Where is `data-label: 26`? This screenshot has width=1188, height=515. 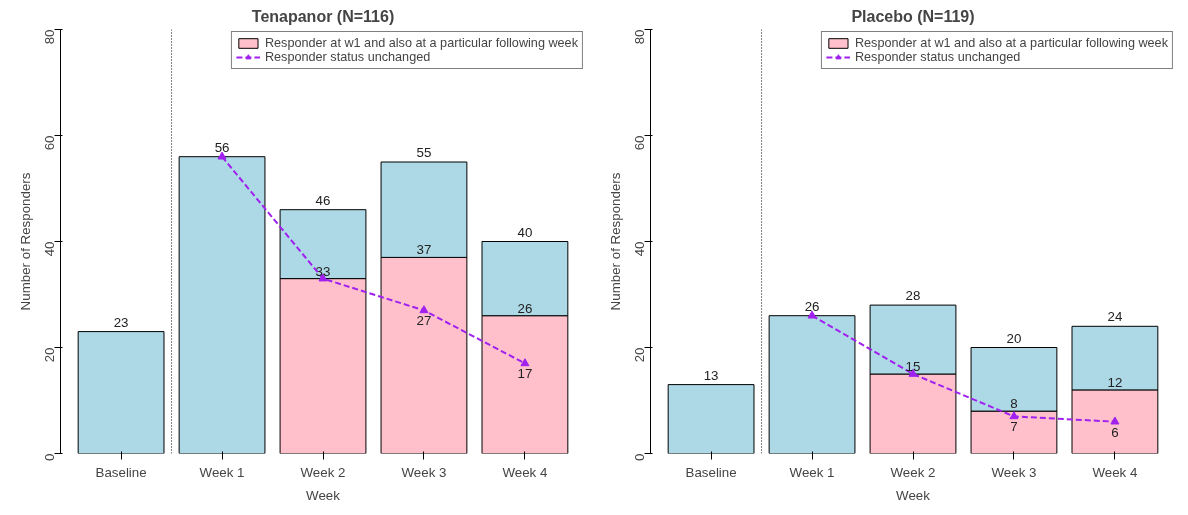 data-label: 26 is located at coordinates (525, 308).